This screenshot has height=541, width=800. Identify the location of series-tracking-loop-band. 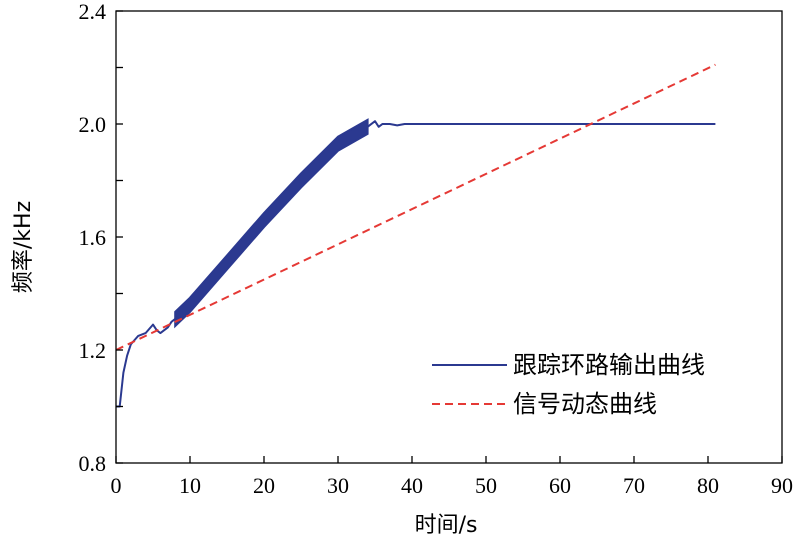
(271, 223).